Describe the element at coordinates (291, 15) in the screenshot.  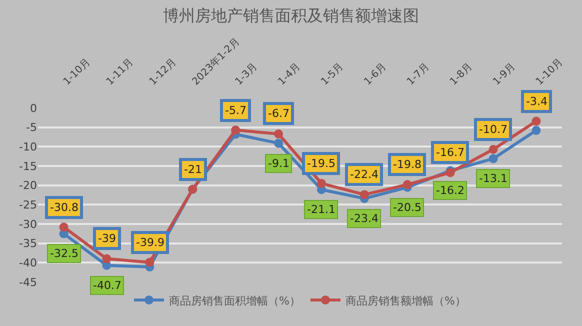
I see `chart-title: 博州房地产销售面积及销售额增速图` at that location.